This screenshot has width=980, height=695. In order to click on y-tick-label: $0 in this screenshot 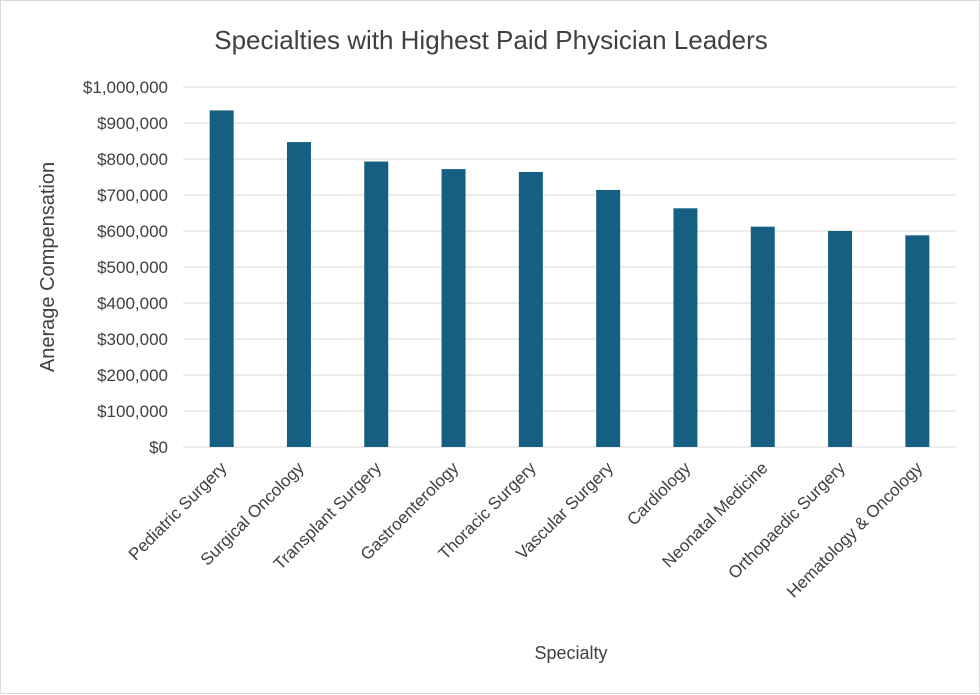, I will do `click(158, 447)`.